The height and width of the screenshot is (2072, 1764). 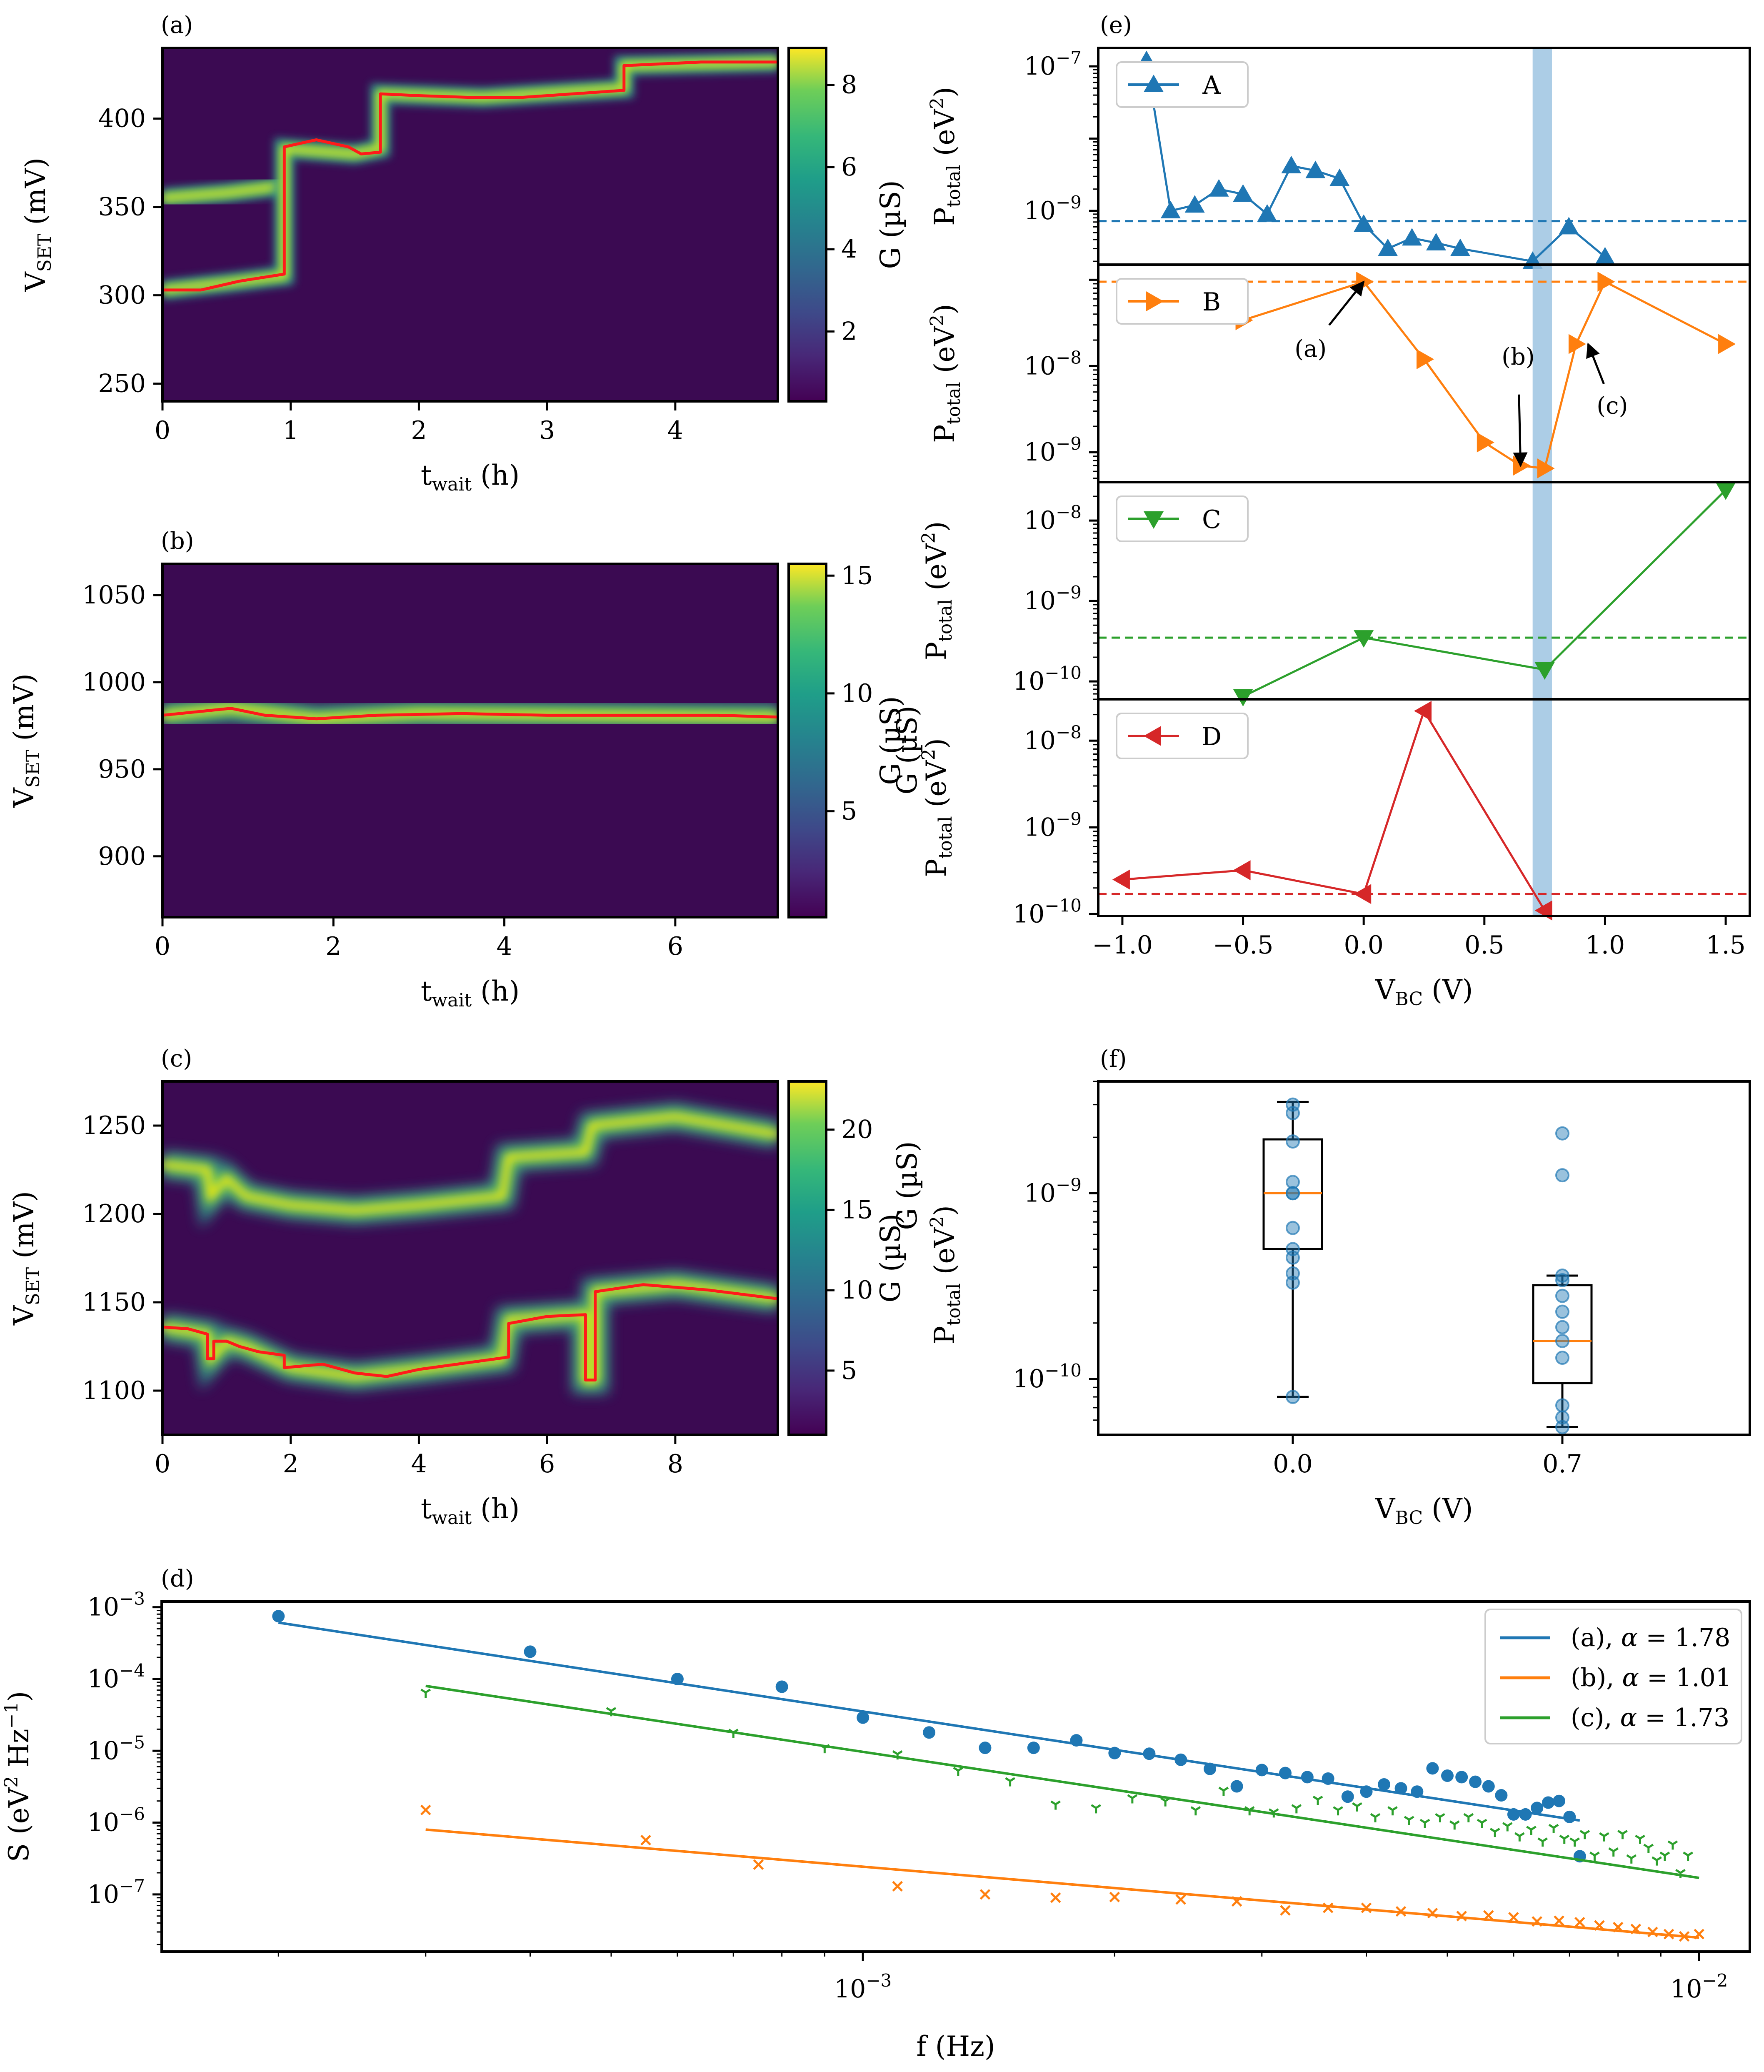 What do you see at coordinates (122, 769) in the screenshot?
I see `y-tick-label: 950` at bounding box center [122, 769].